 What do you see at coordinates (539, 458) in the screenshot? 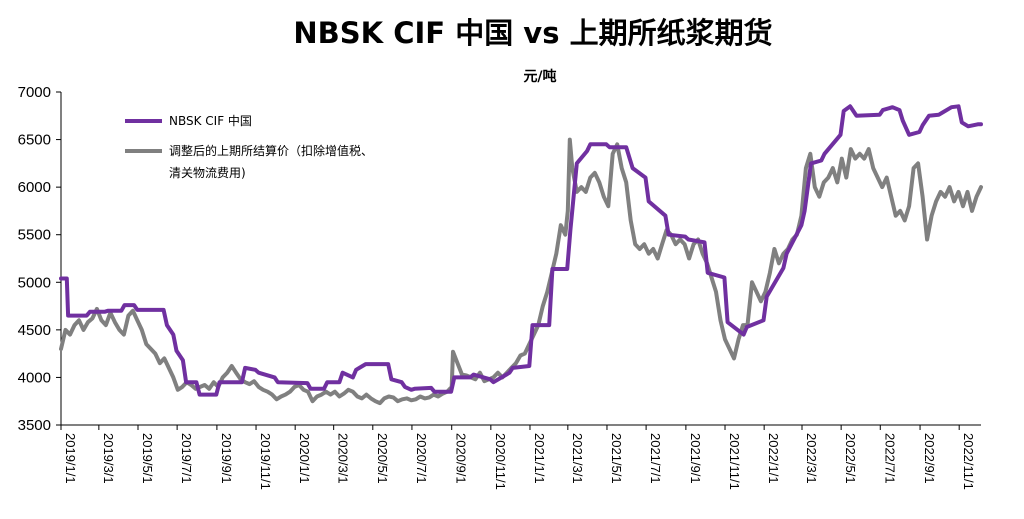
I see `x-tick-label: 2021/1/1` at bounding box center [539, 458].